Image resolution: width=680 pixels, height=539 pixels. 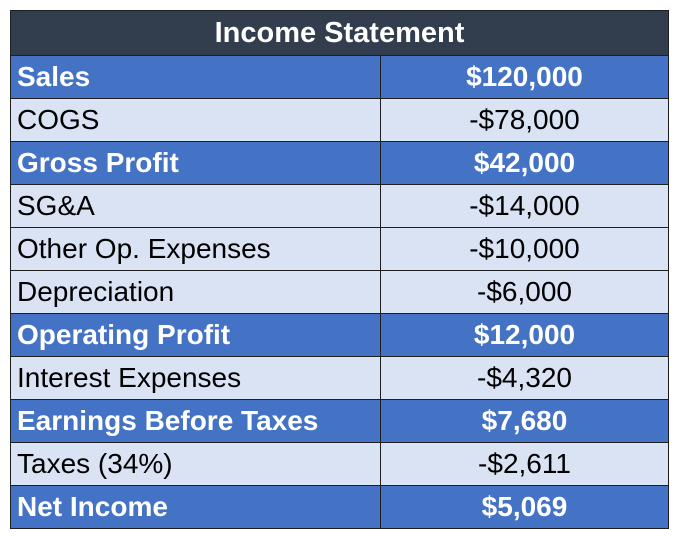 What do you see at coordinates (524, 334) in the screenshot?
I see `row-value: $12,000` at bounding box center [524, 334].